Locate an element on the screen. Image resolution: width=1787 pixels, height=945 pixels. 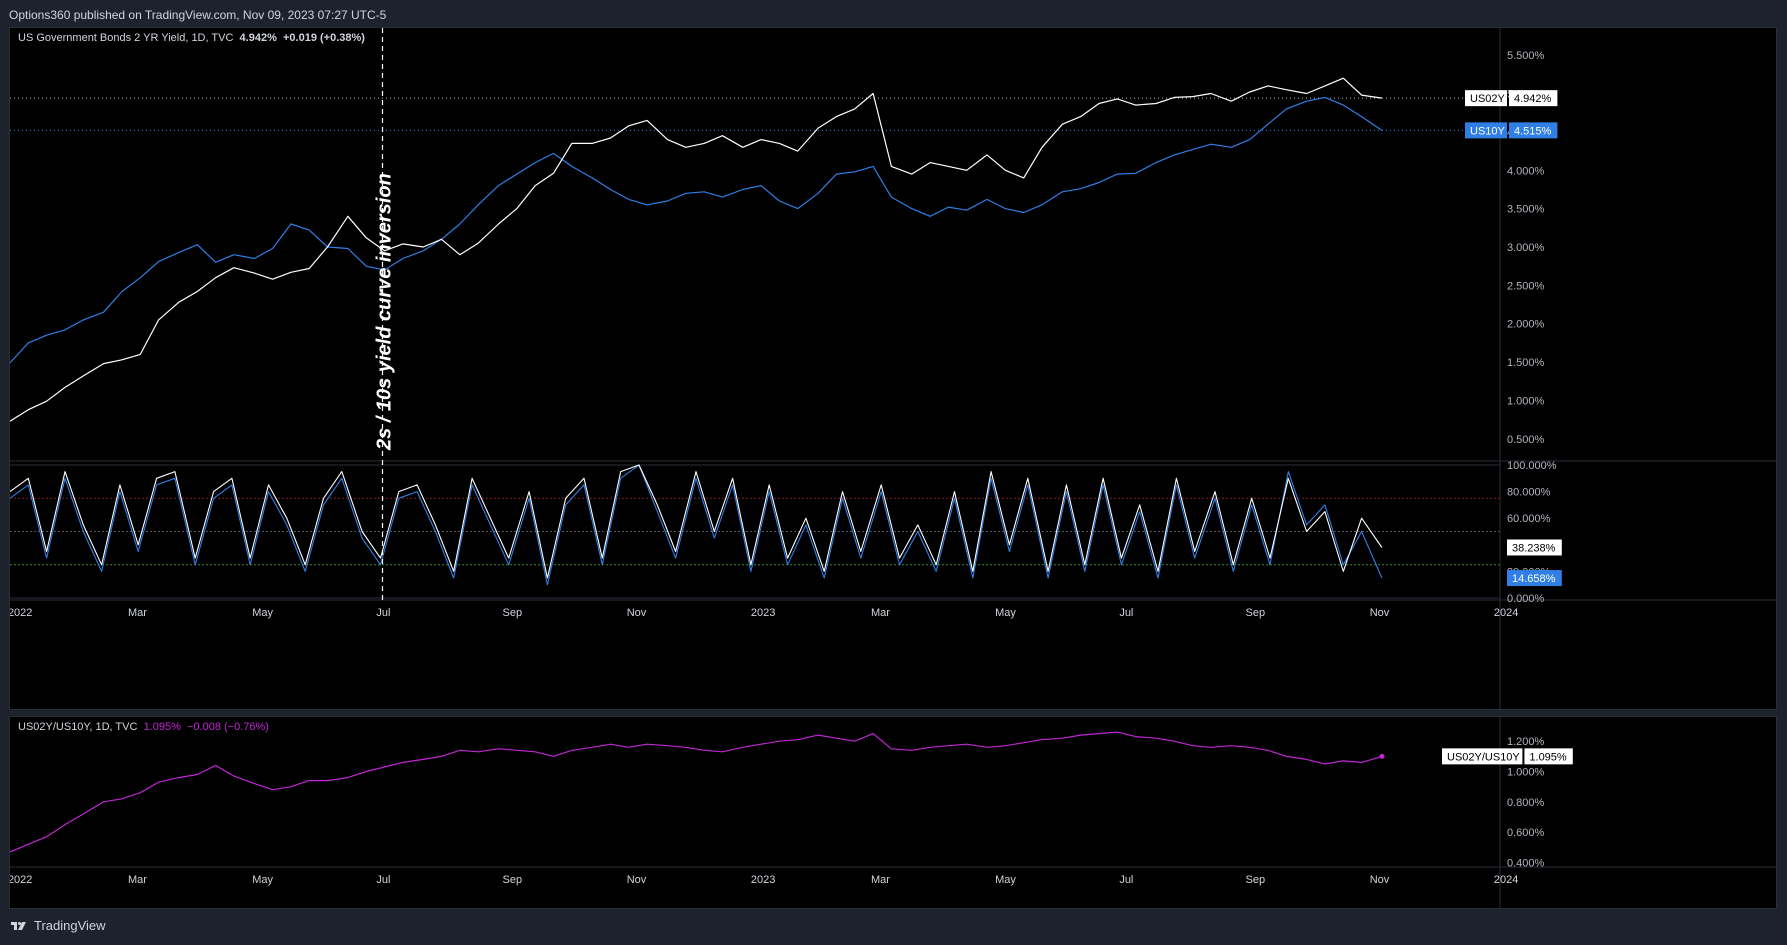
y-tick-label: 2.500% is located at coordinates (1526, 286).